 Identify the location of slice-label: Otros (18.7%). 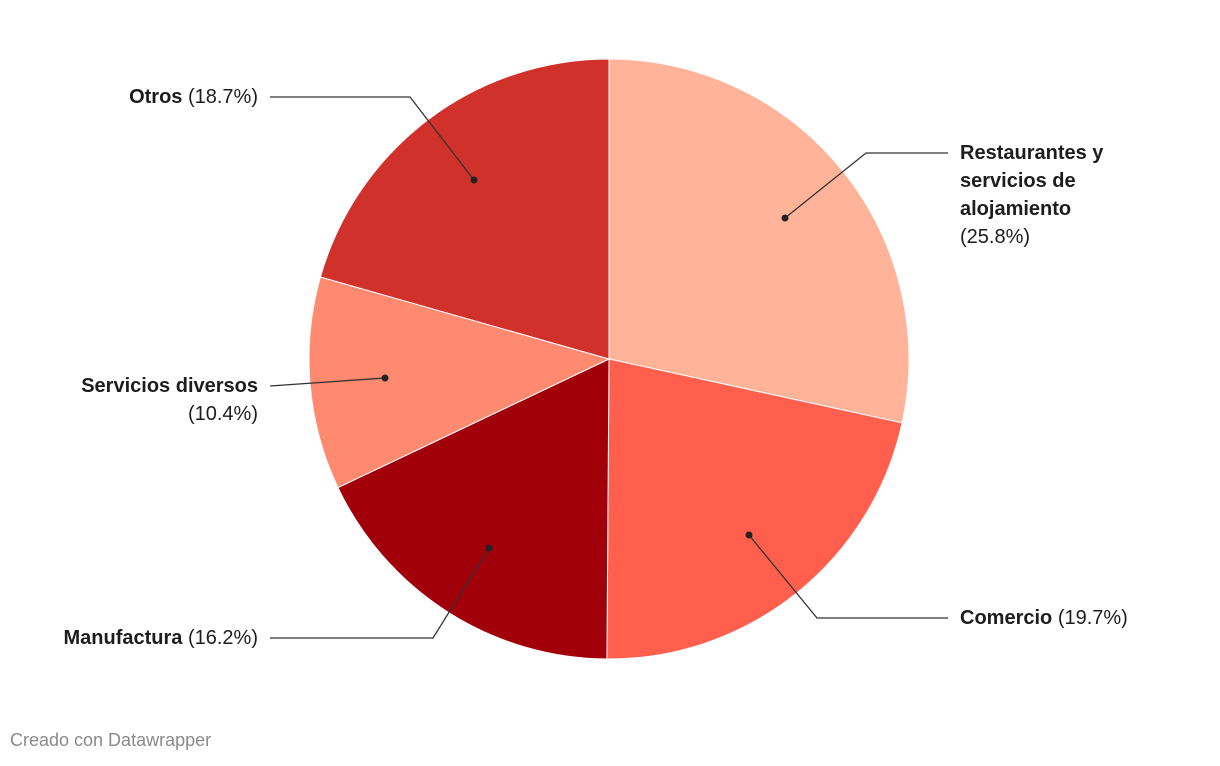
(133, 97).